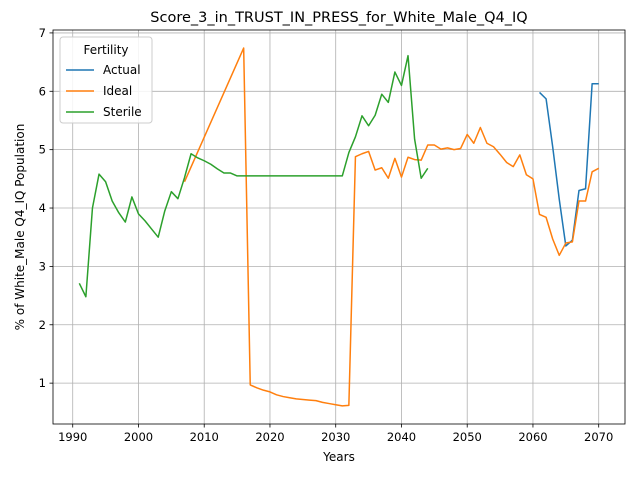 This screenshot has width=640, height=484. Describe the element at coordinates (42, 266) in the screenshot. I see `y-tick-label: 3` at that location.